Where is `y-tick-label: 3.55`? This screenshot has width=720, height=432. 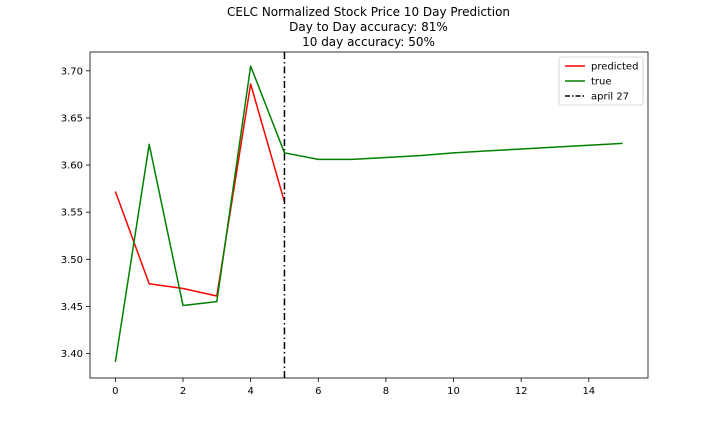 y-tick-label: 3.55 is located at coordinates (72, 213).